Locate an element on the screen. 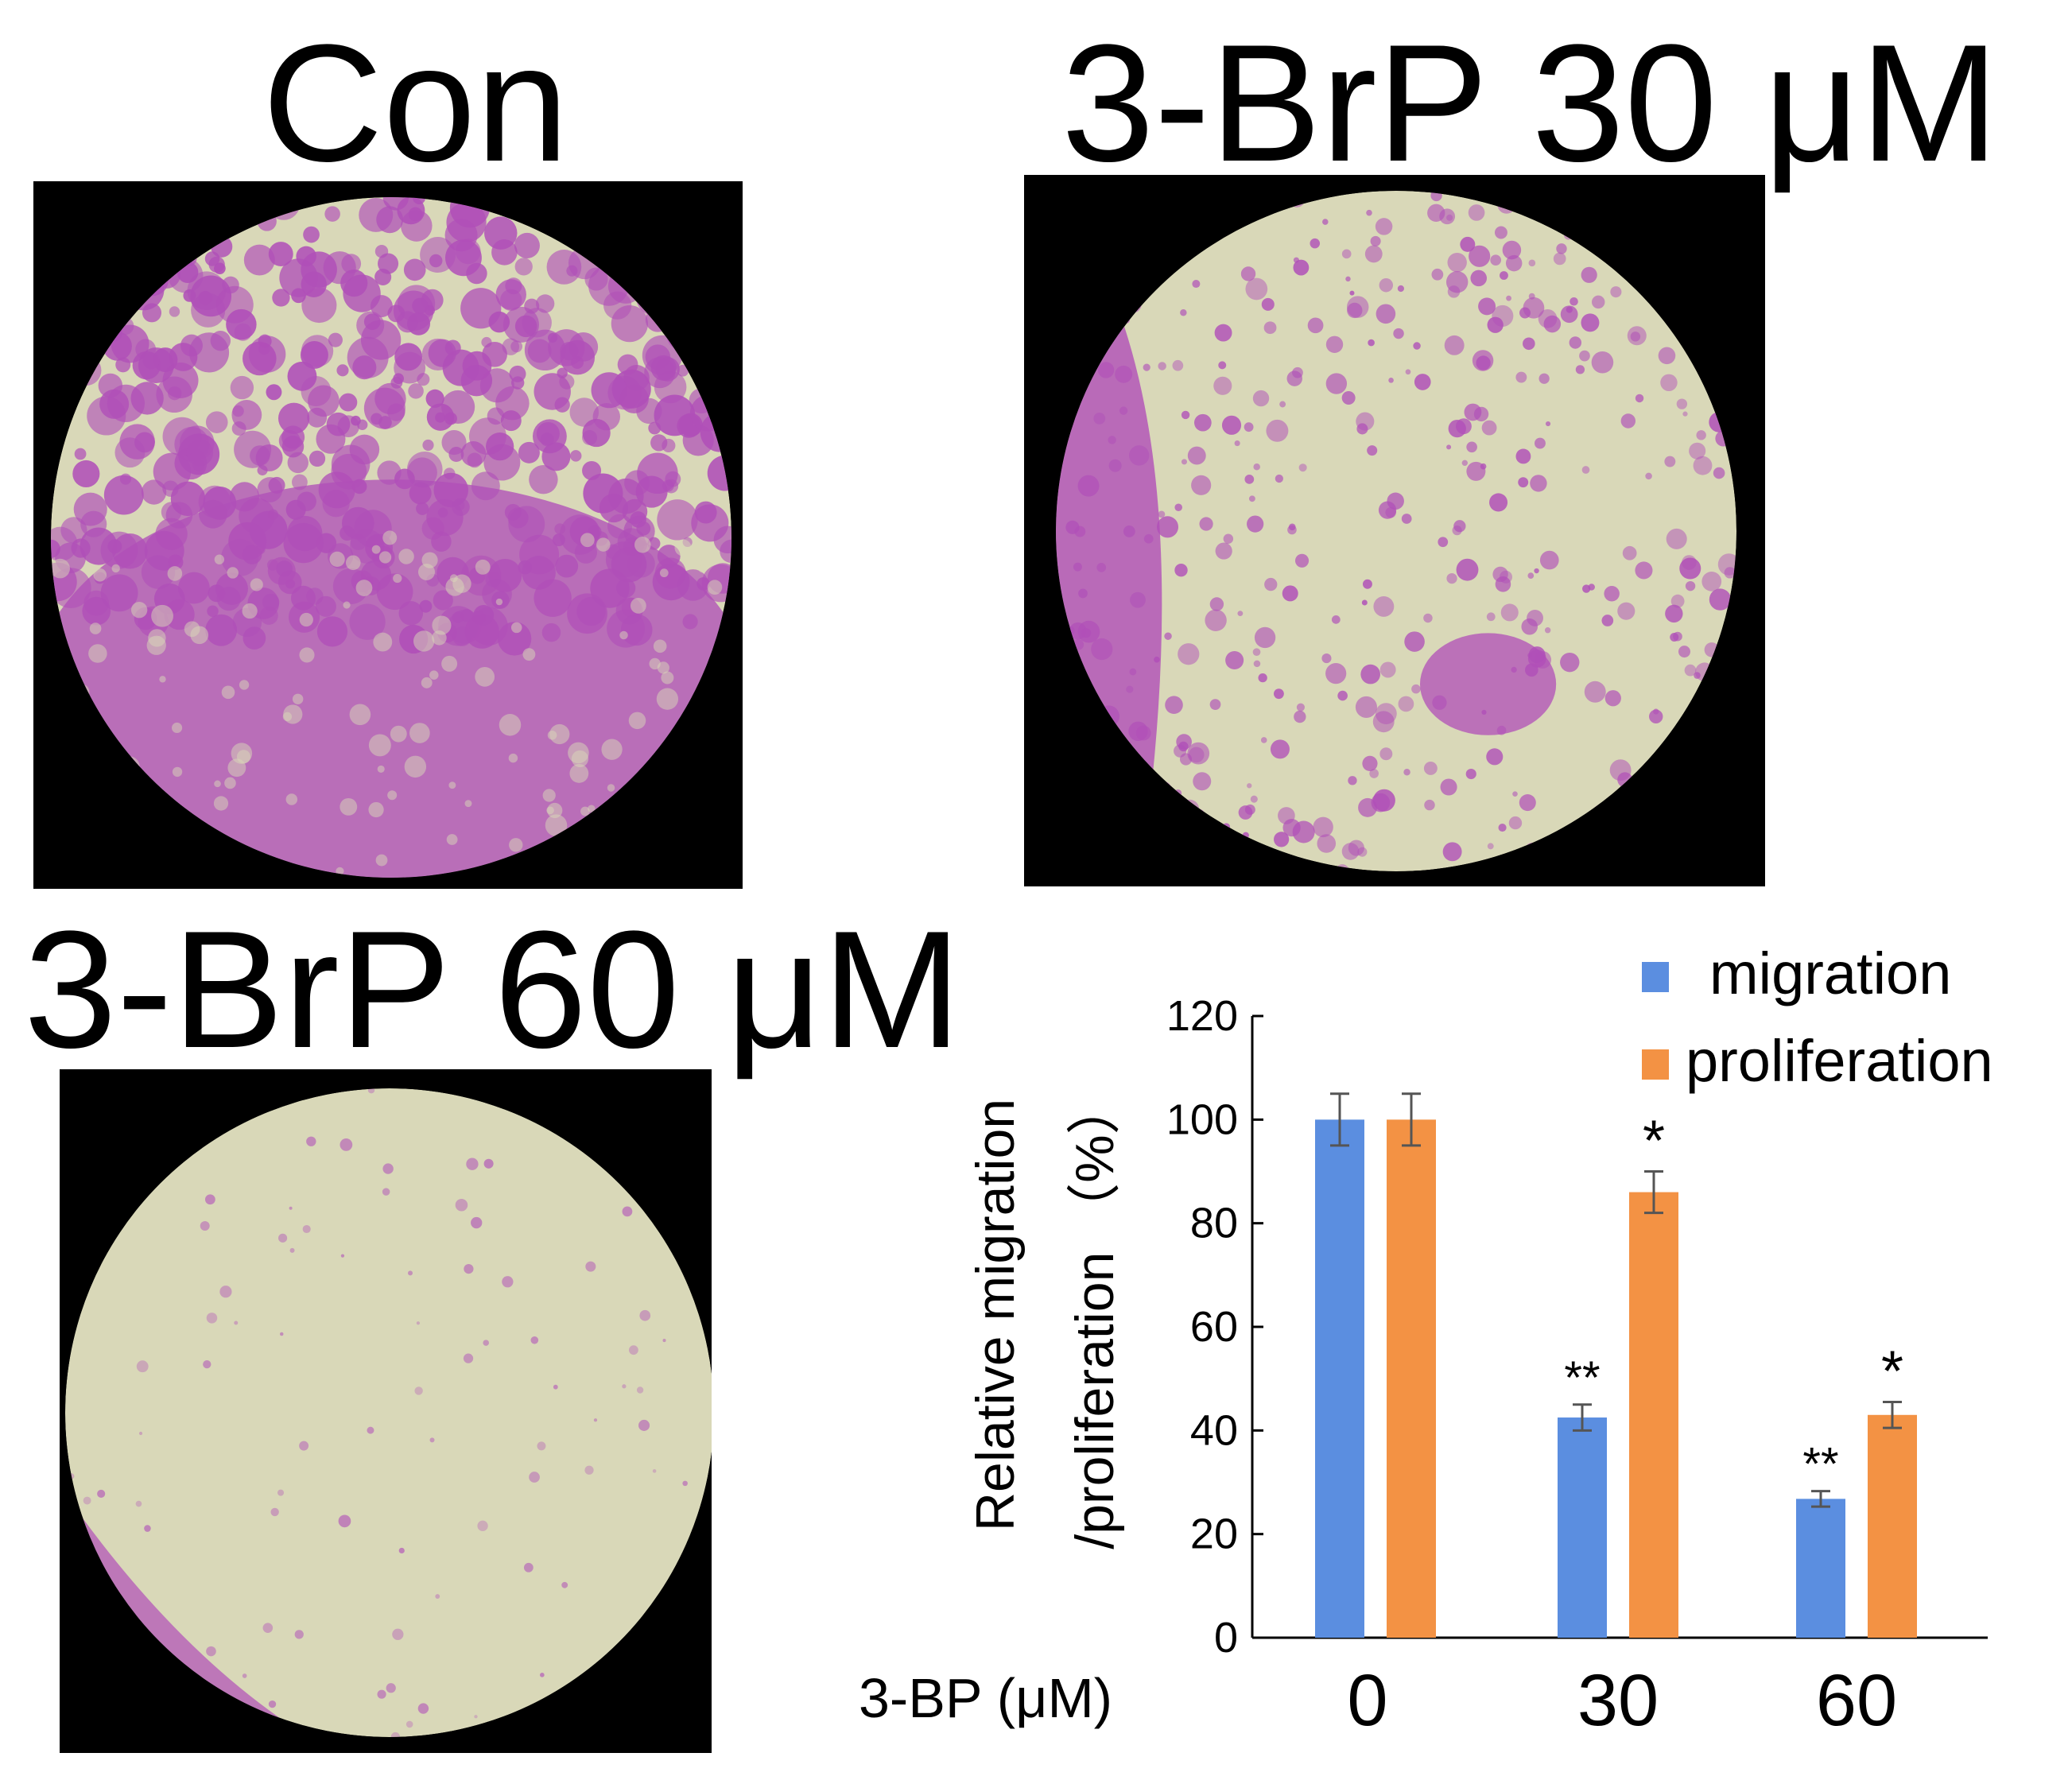 This screenshot has height=1780, width=2072. y-tick-label: 120 is located at coordinates (1202, 1016).